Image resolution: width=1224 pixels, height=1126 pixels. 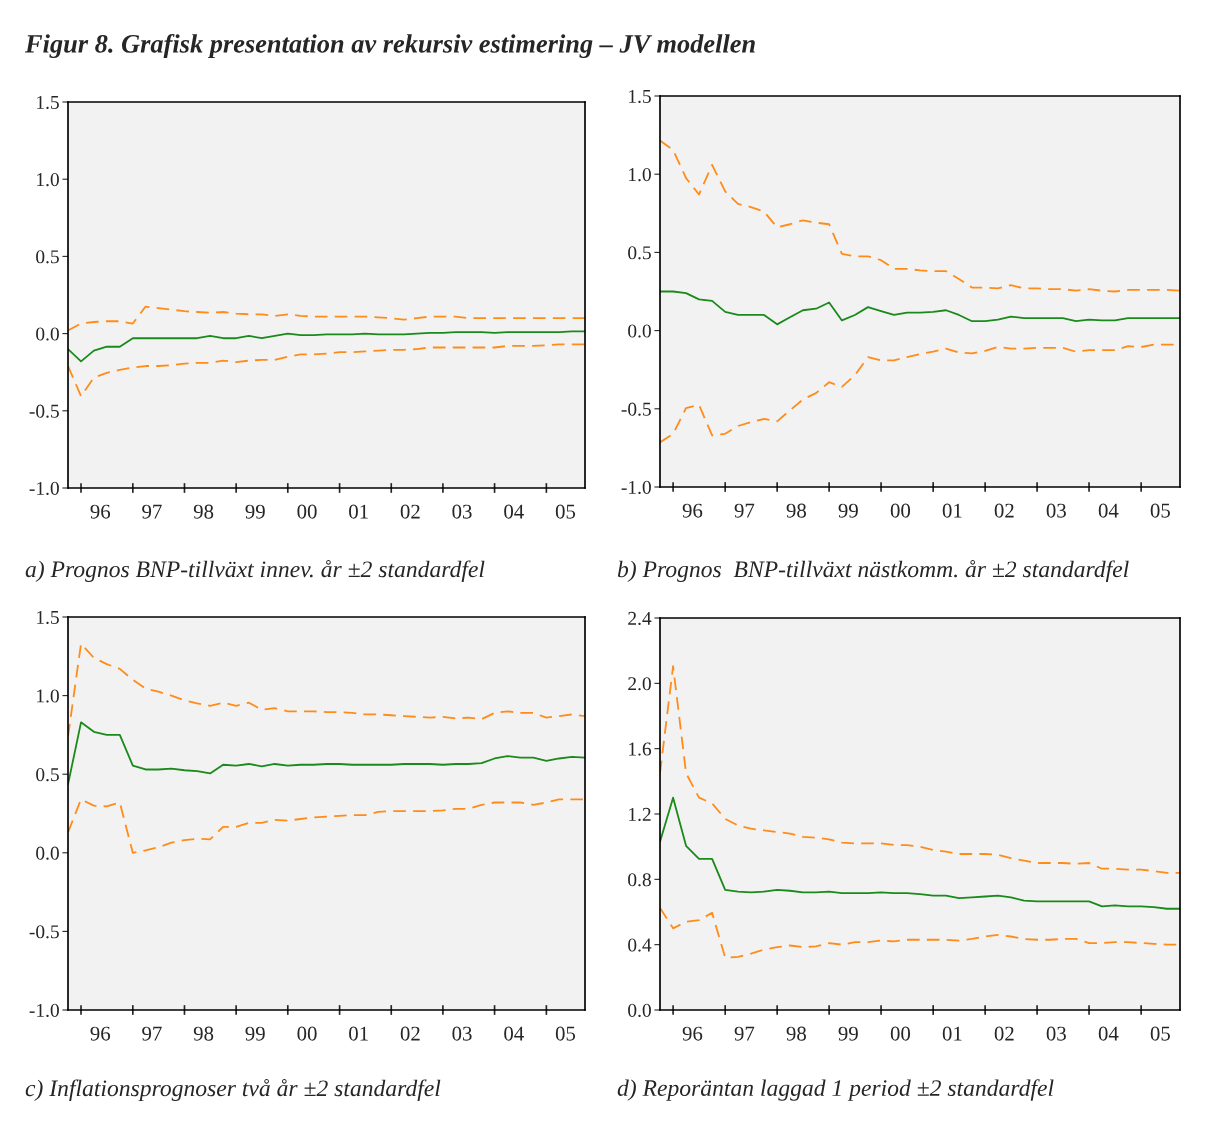 What do you see at coordinates (873, 571) in the screenshot?
I see `text: b) Prognos BNP-tillväxt nästkomm. år ±2 standardfel` at bounding box center [873, 571].